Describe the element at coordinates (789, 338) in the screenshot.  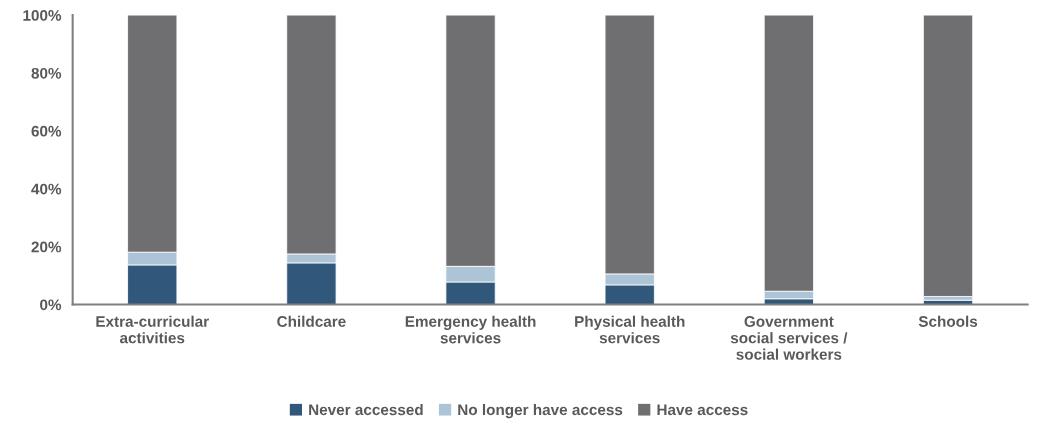
I see `x-tick-label: Government social services / social workers` at that location.